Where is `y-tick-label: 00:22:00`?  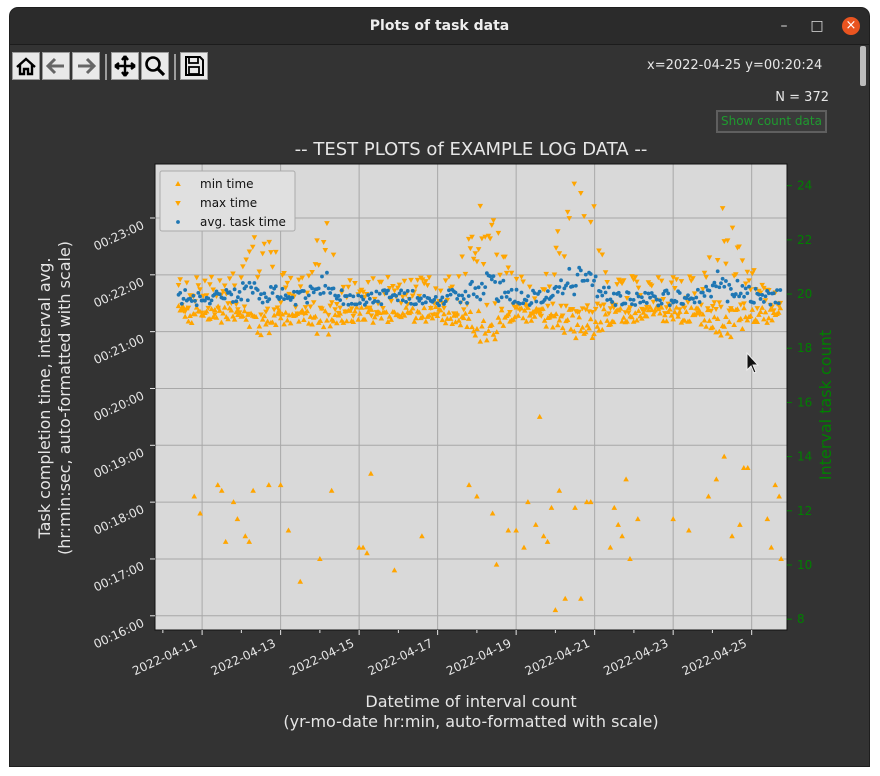 y-tick-label: 00:22:00 is located at coordinates (118, 292).